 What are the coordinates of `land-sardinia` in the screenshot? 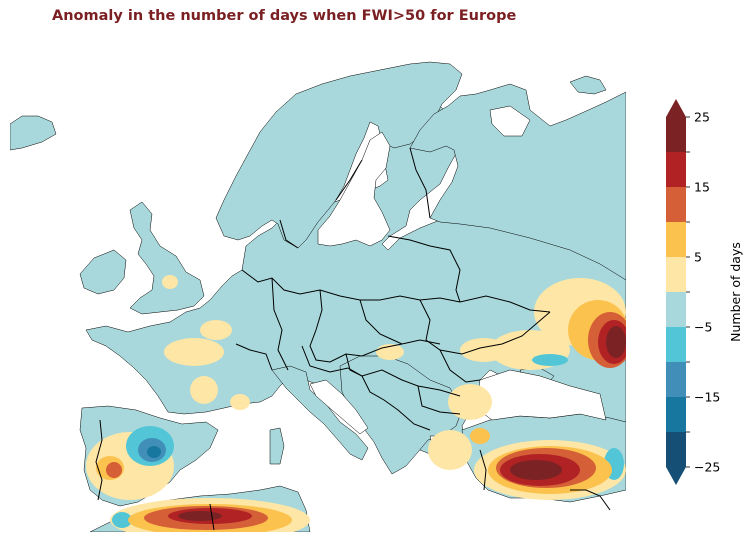 It's located at (277, 446).